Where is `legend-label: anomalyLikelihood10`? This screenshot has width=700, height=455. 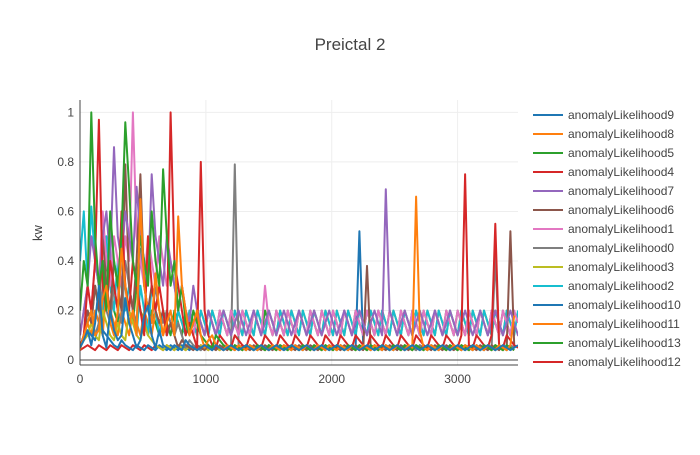
legend-label: anomalyLikelihood10 is located at coordinates (624, 305).